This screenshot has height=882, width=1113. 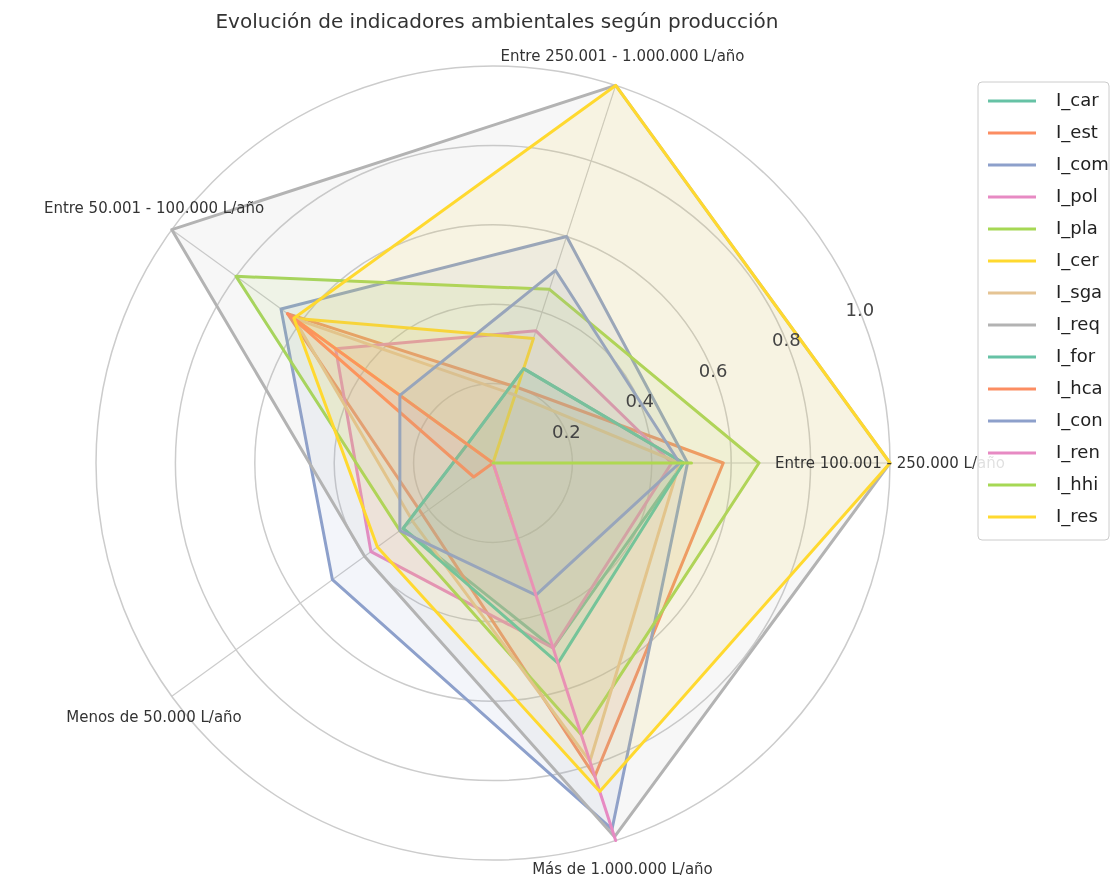 What do you see at coordinates (154, 208) in the screenshot?
I see `spoke-label: Entre 50.001 - 100.000 L/año` at bounding box center [154, 208].